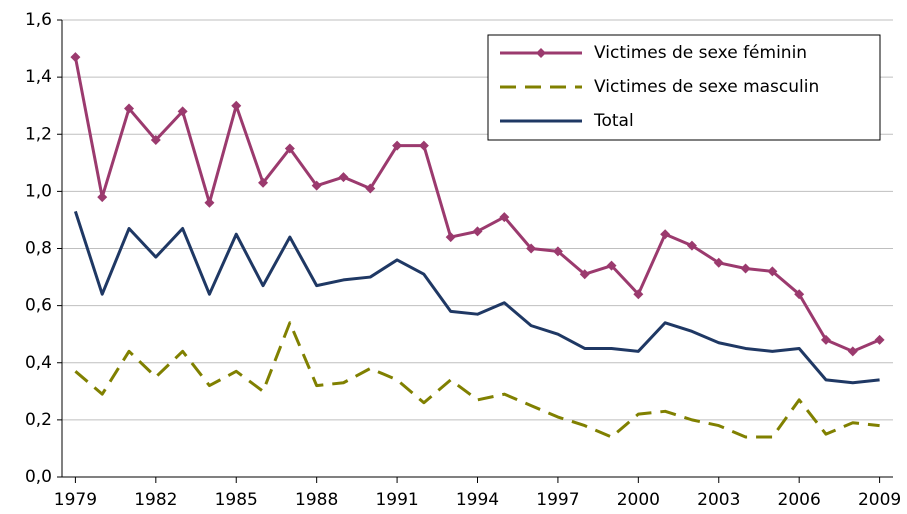 This screenshot has height=514, width=907. Describe the element at coordinates (316, 500) in the screenshot. I see `x-tick-label: 1988` at that location.